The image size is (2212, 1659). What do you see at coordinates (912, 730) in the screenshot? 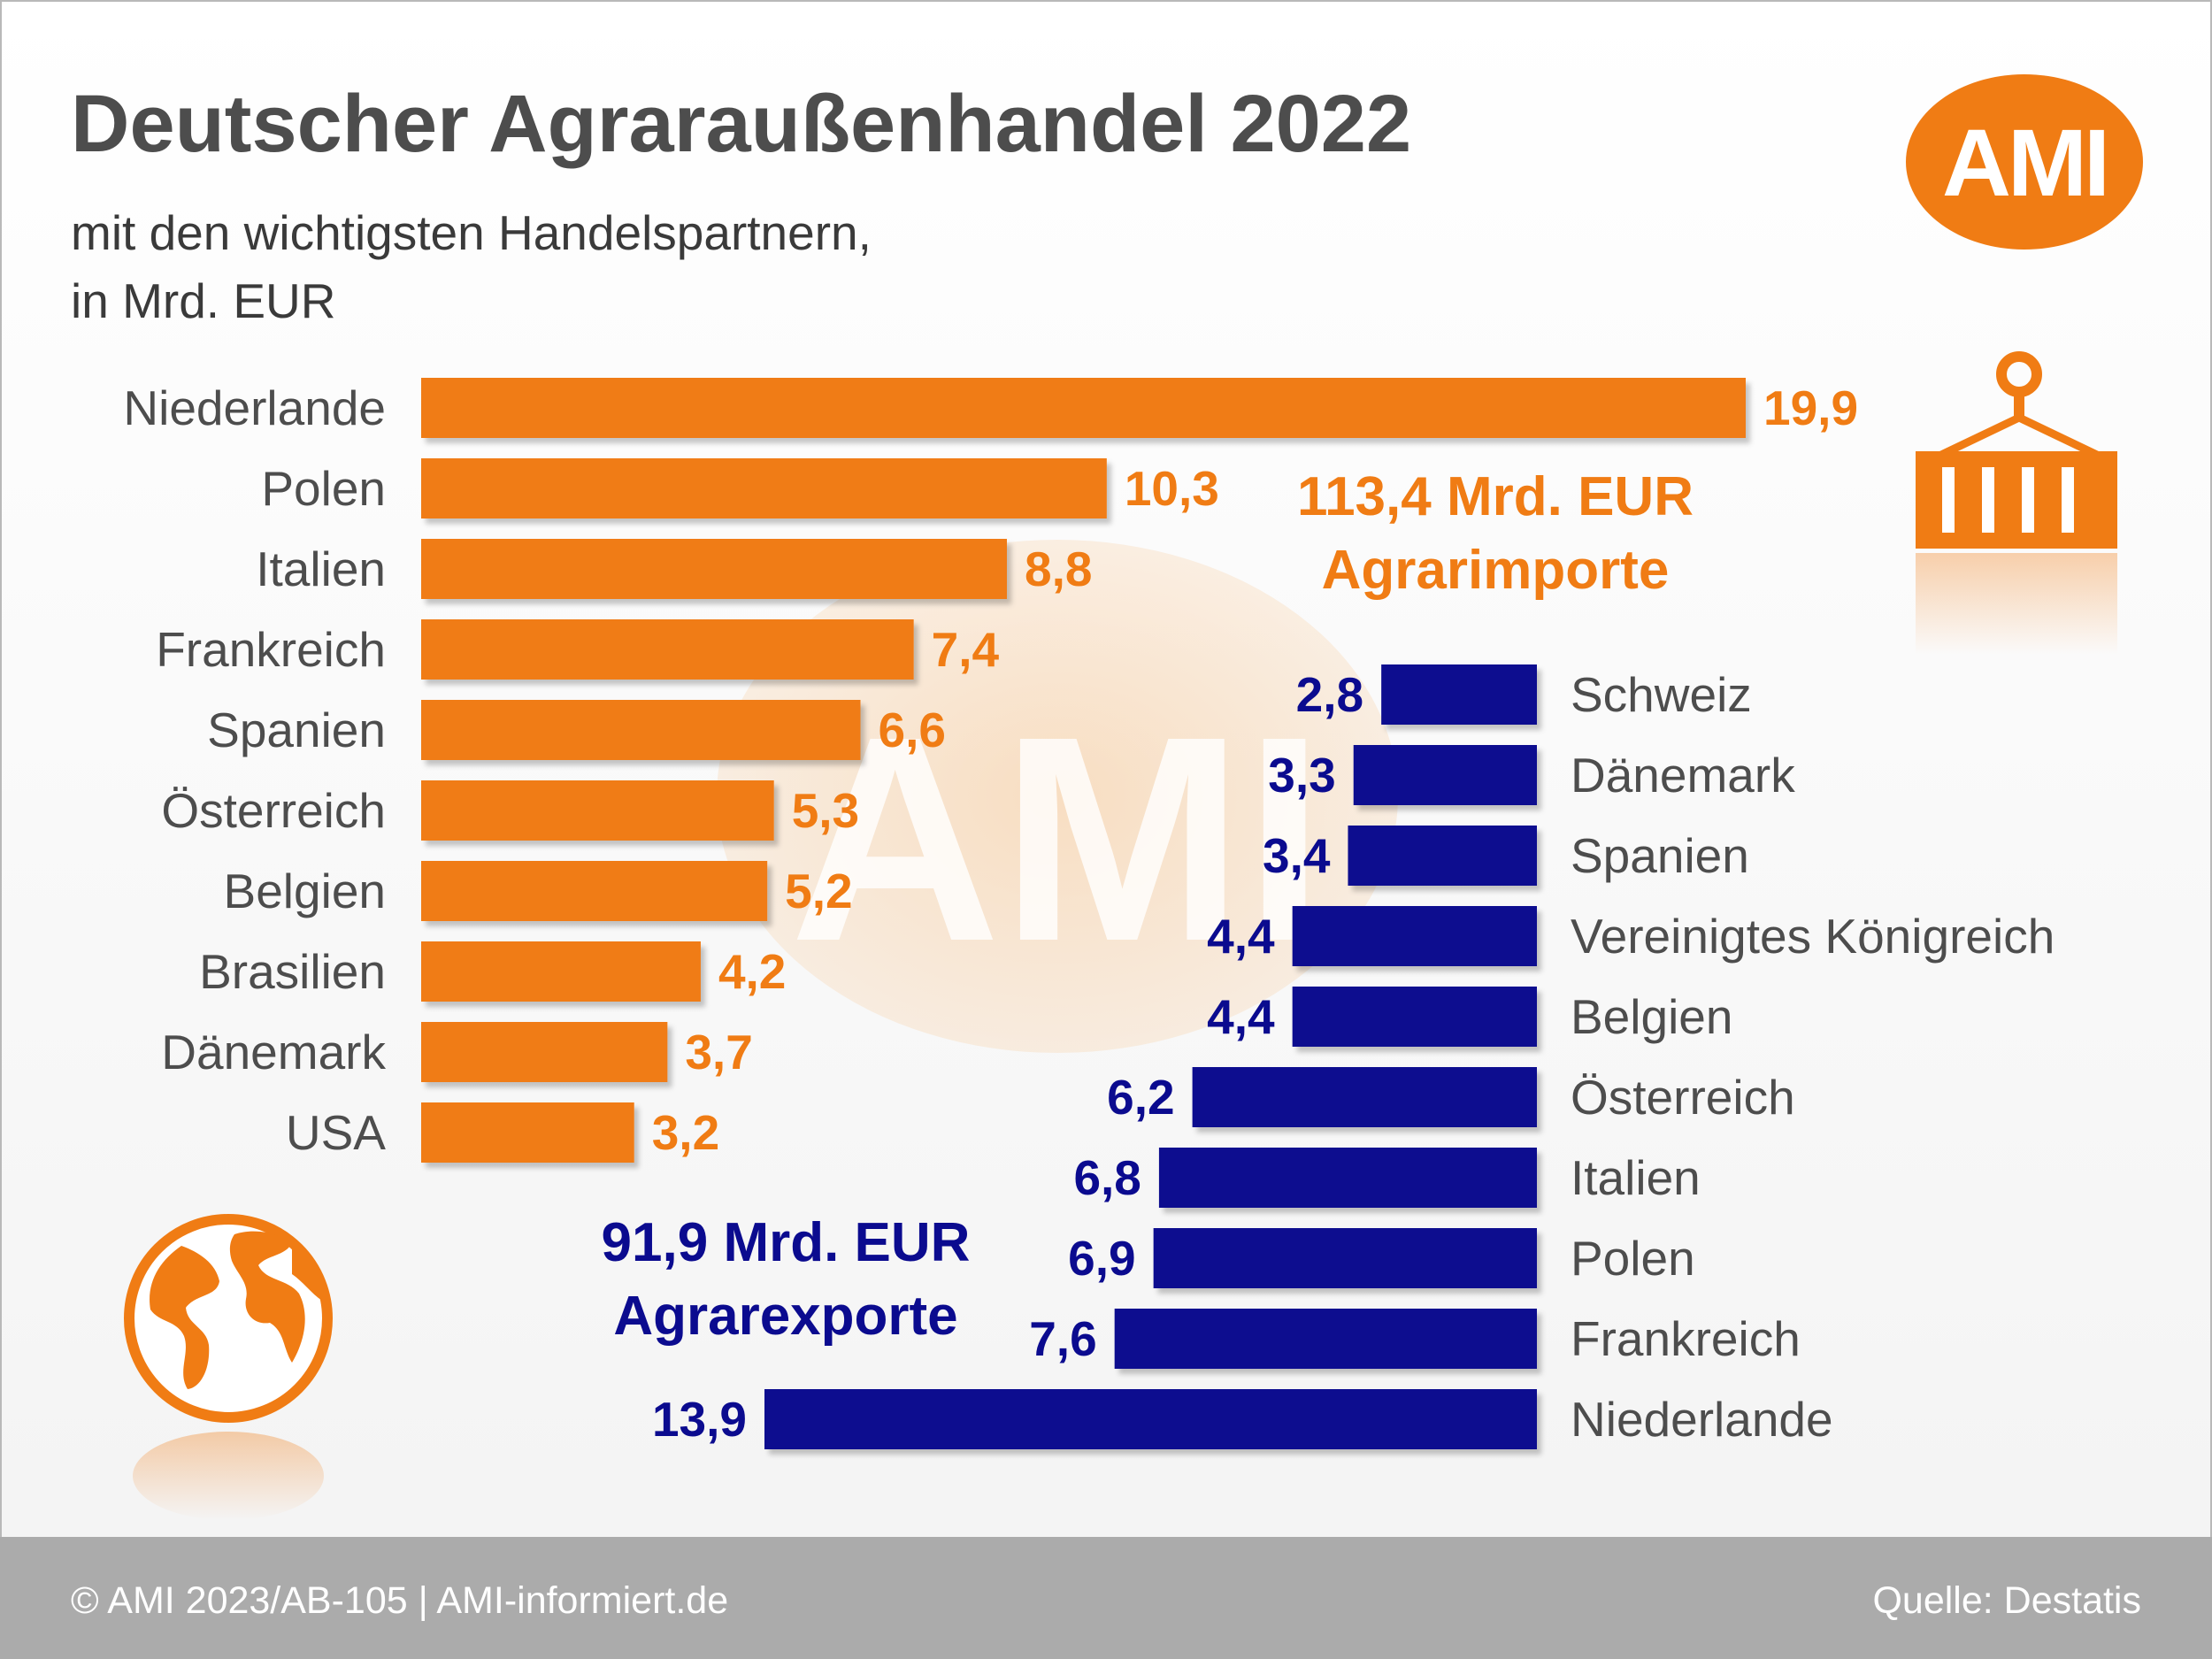
I see `import-value-label: 6,6` at bounding box center [912, 730].